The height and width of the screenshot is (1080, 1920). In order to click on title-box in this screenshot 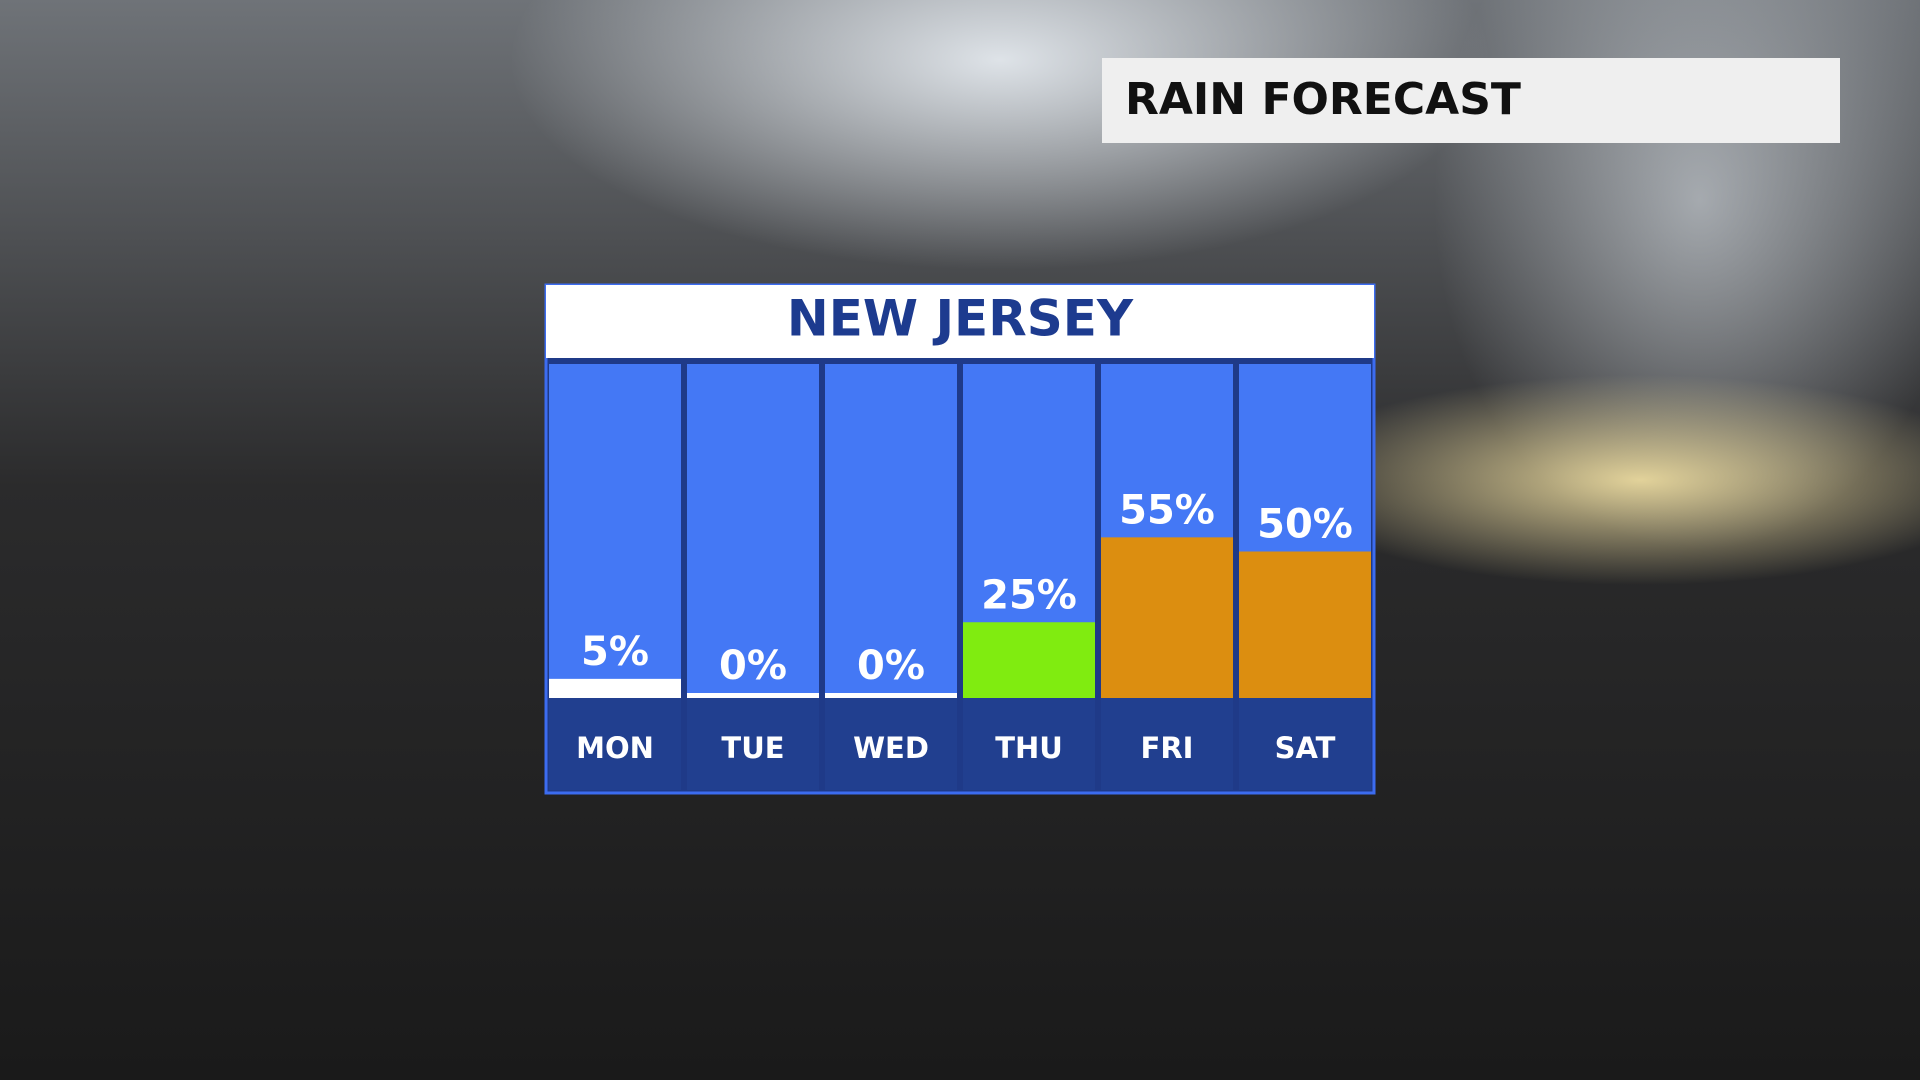, I will do `click(1471, 100)`.